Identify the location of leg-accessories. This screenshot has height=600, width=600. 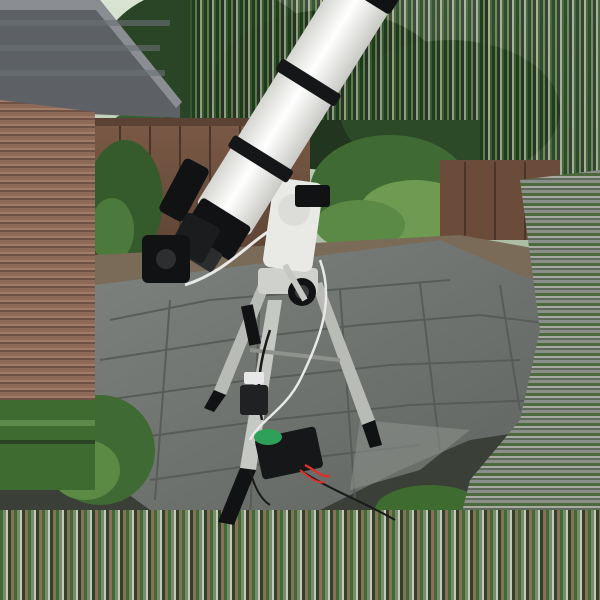
(254, 393).